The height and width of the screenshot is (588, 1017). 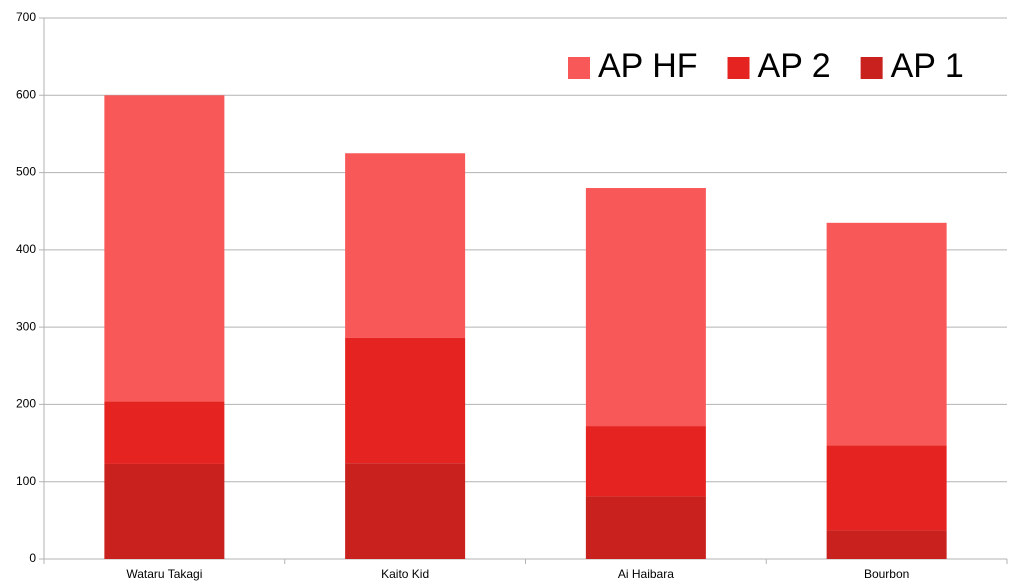 What do you see at coordinates (648, 66) in the screenshot?
I see `legend-label: AP HF` at bounding box center [648, 66].